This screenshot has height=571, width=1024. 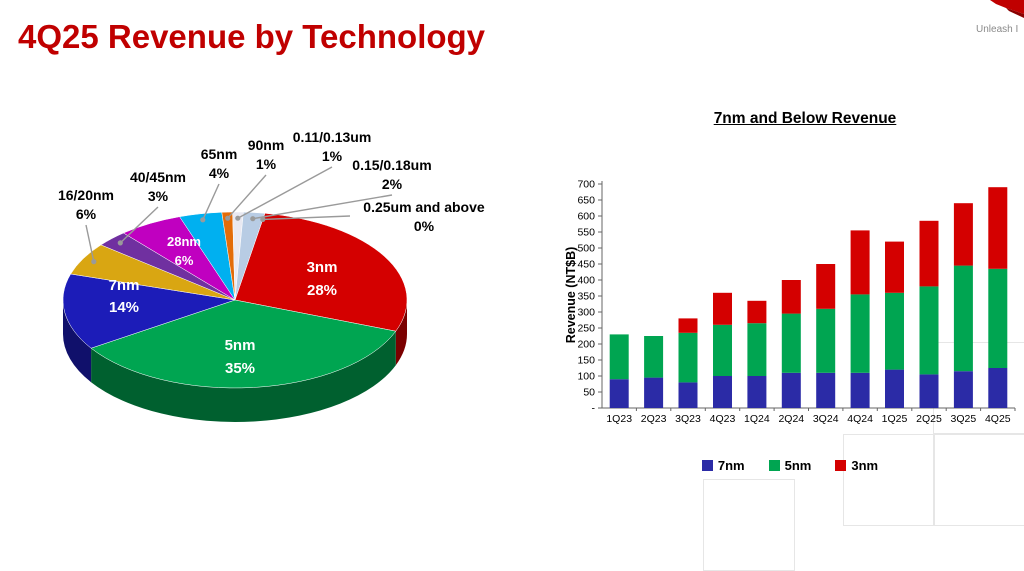 What do you see at coordinates (77, 341) in the screenshot?
I see `pie-slice-side-7nm` at bounding box center [77, 341].